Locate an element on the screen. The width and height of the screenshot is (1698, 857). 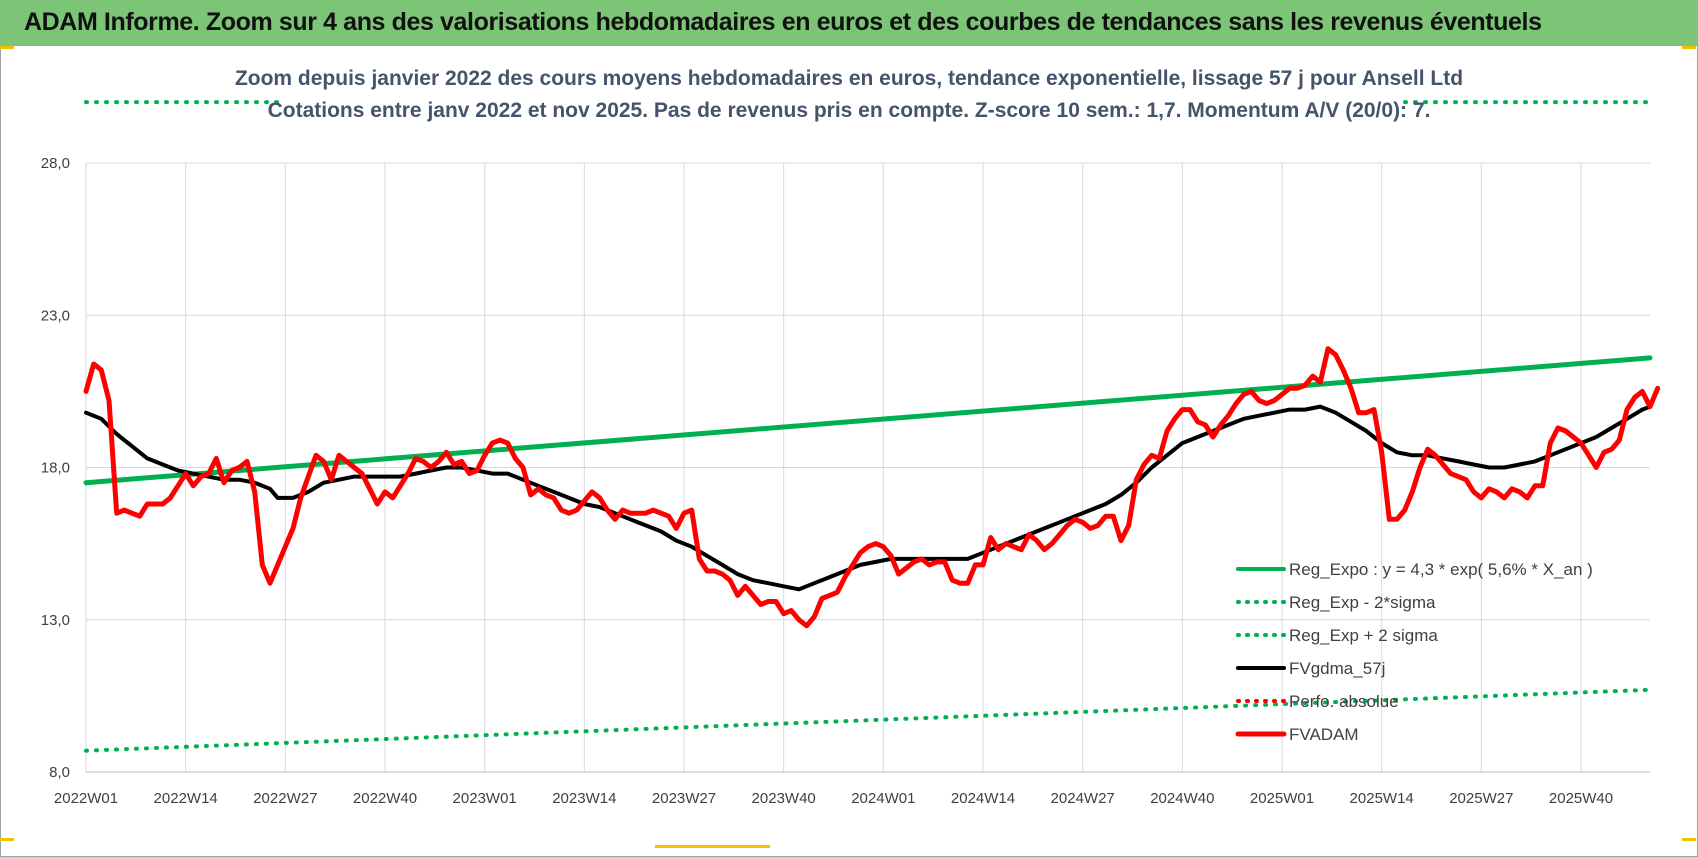
x-tick-label: 2023W27 is located at coordinates (684, 798).